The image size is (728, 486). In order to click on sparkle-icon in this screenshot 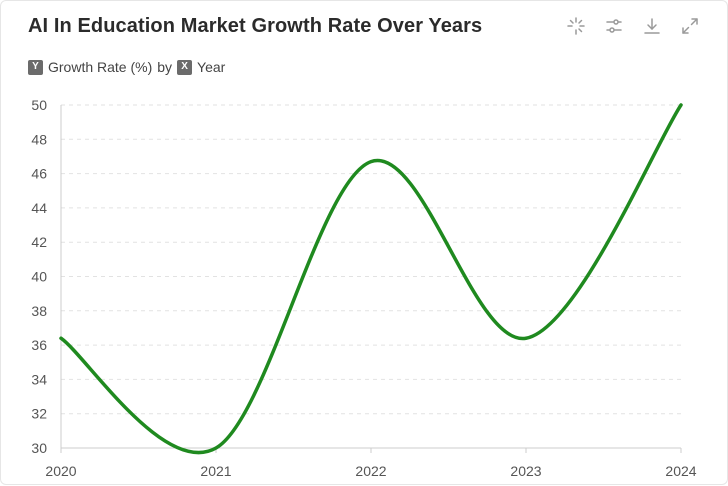, I will do `click(576, 26)`.